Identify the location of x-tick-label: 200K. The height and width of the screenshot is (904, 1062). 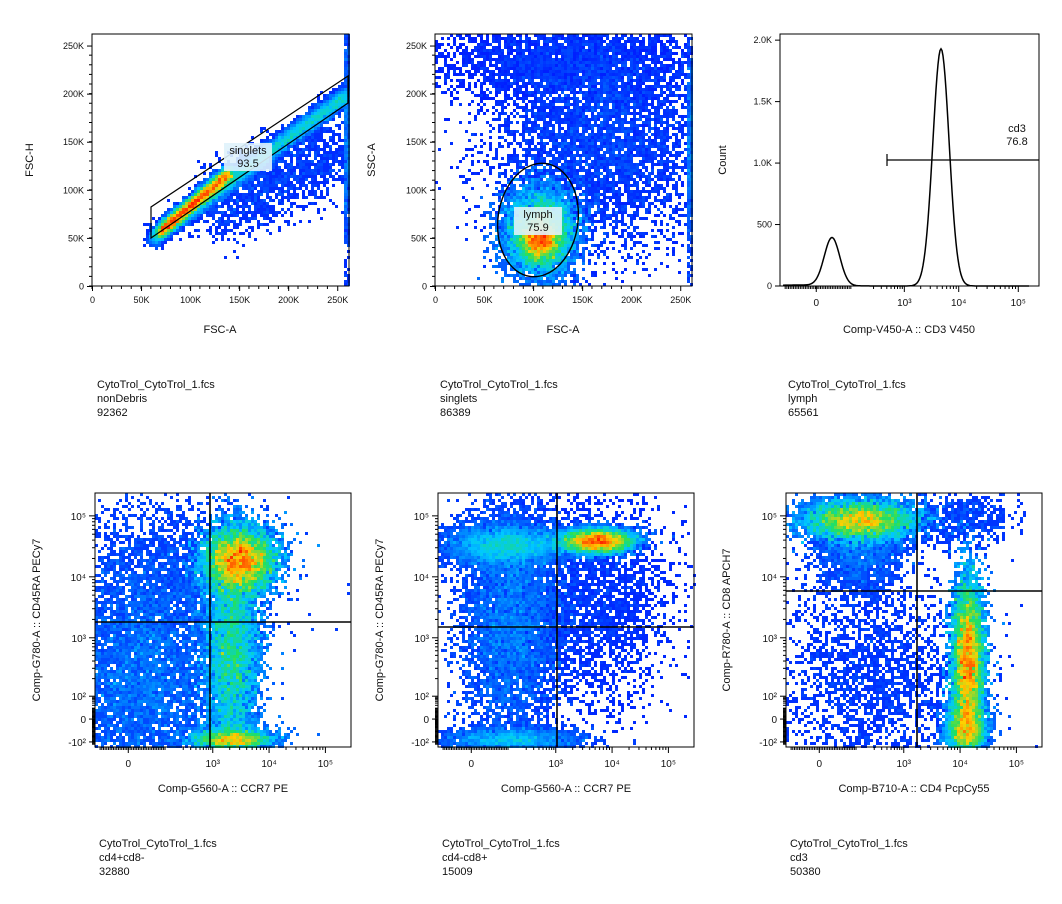
(288, 300).